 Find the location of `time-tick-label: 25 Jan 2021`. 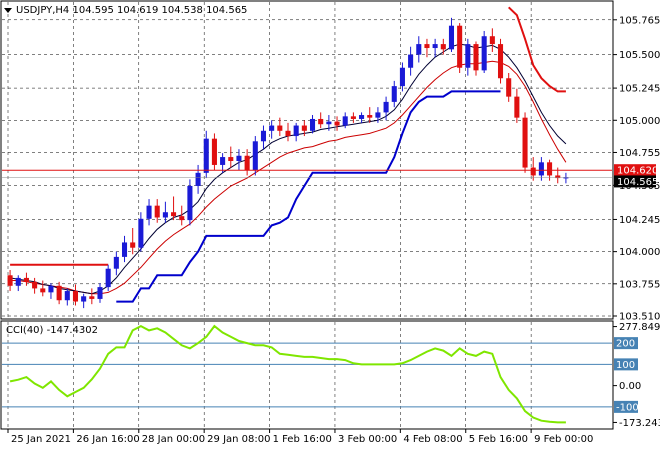

time-tick-label: 25 Jan 2021 is located at coordinates (41, 439).